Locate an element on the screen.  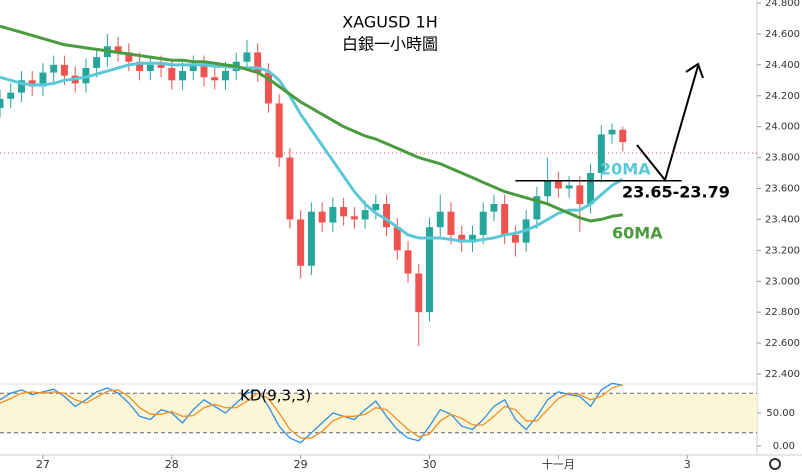
legend-label: 60MA is located at coordinates (637, 233).